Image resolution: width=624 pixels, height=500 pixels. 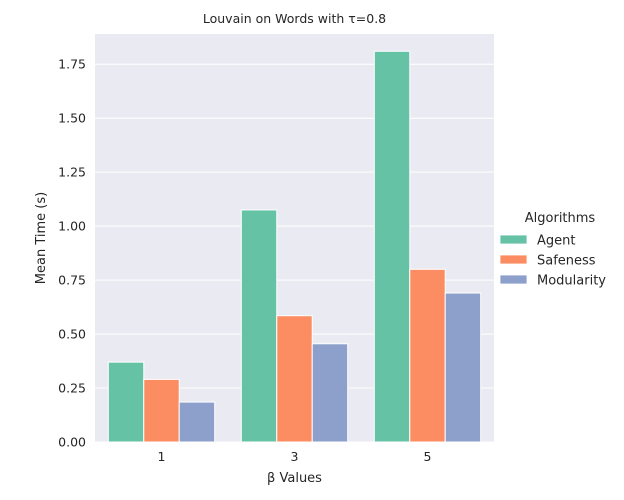 What do you see at coordinates (72, 118) in the screenshot?
I see `y-tick-label: 1.50` at bounding box center [72, 118].